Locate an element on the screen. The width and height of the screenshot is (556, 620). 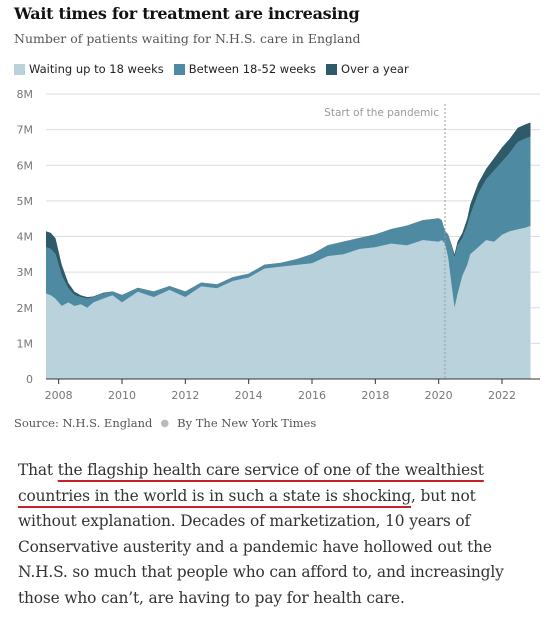
y-tick-label-0: 0 is located at coordinates (29, 379).